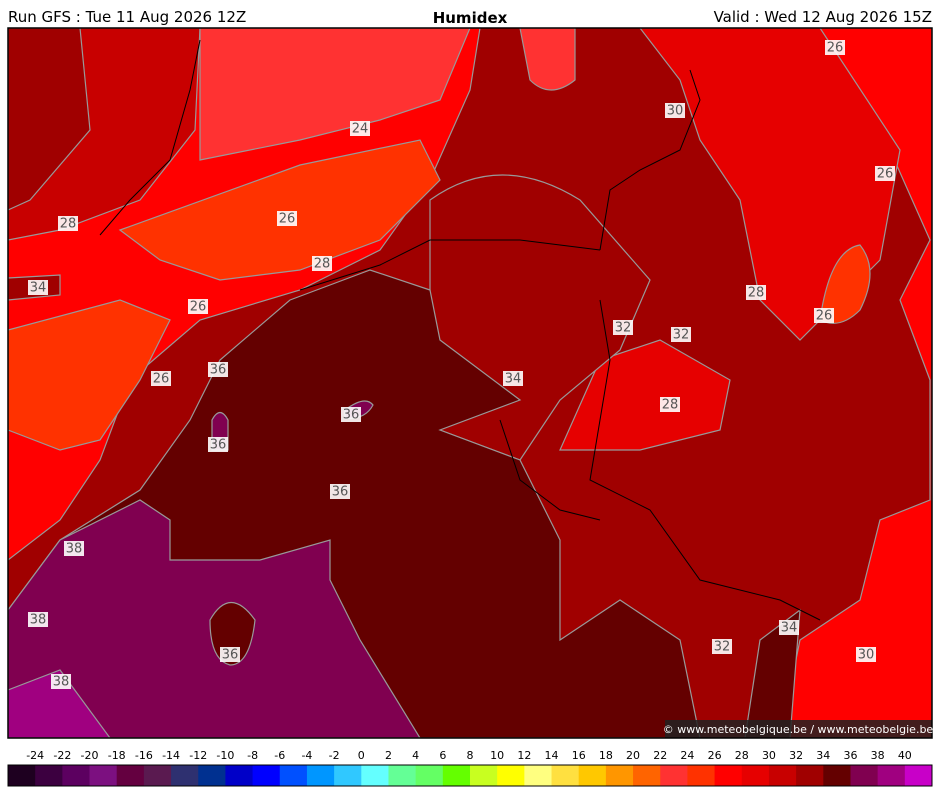  Describe the element at coordinates (35, 755) in the screenshot. I see `legend-label: -24` at that location.